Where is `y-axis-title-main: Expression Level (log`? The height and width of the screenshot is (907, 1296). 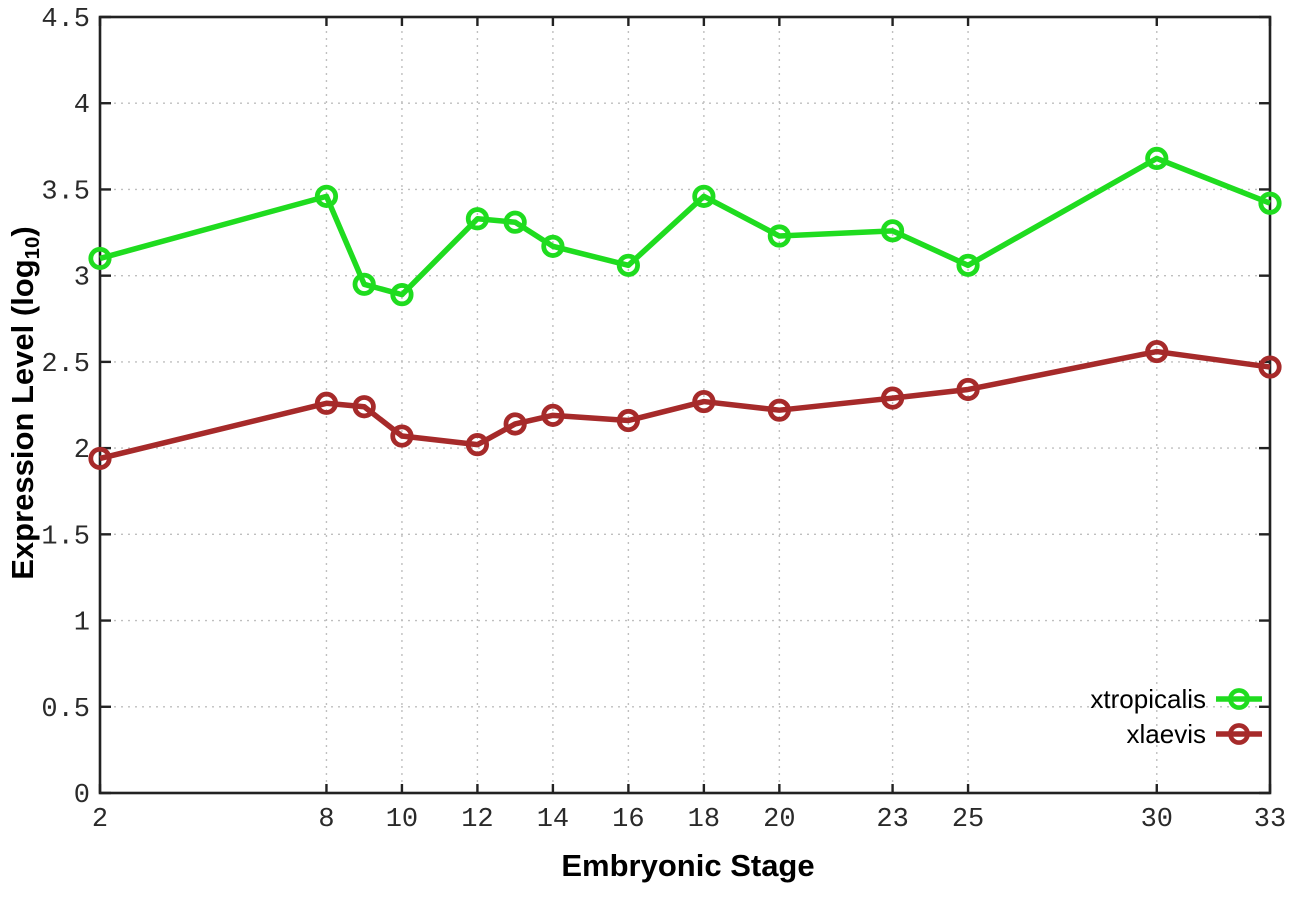 y-axis-title-main: Expression Level (log is located at coordinates (23, 419).